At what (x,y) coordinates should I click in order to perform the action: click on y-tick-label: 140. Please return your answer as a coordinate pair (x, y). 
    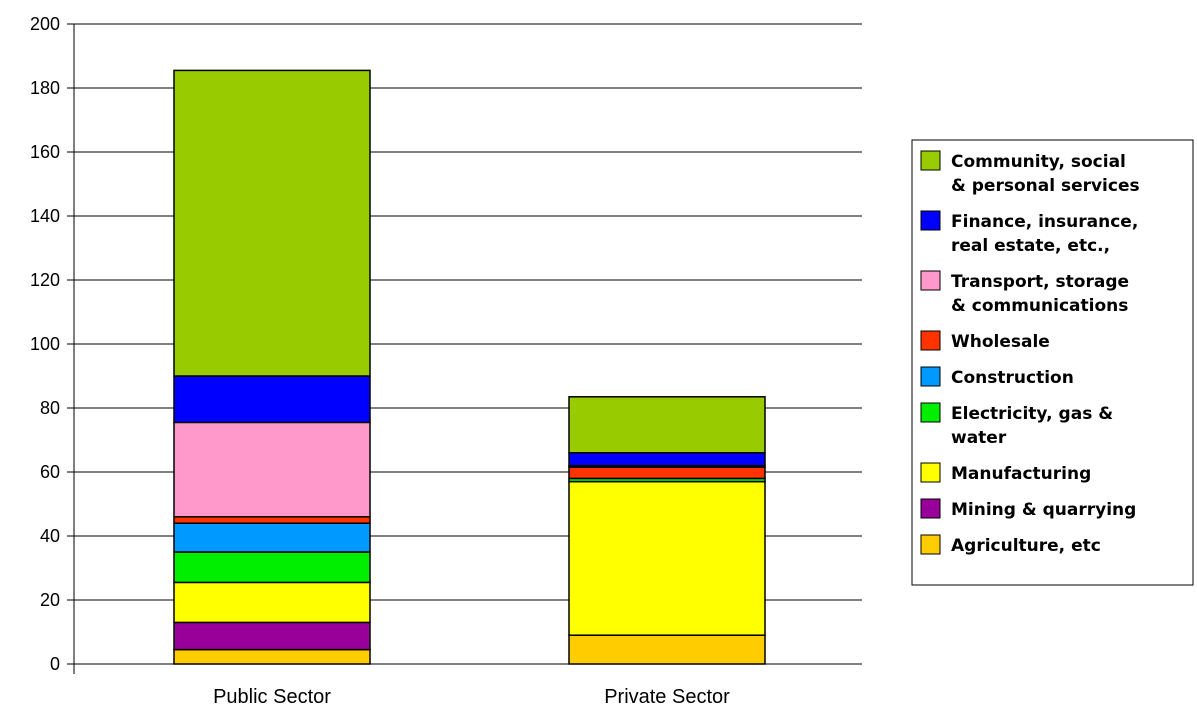
    Looking at the image, I should click on (45, 216).